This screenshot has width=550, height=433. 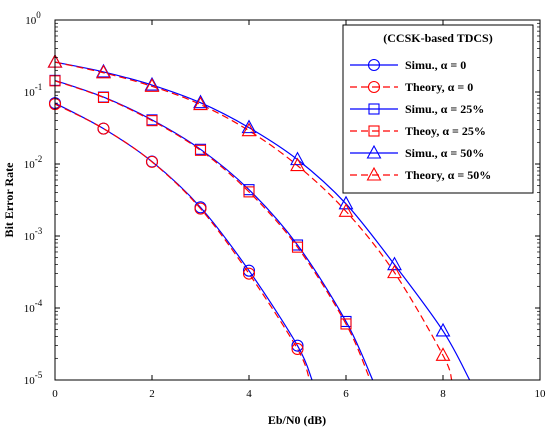 I want to click on y-tick-label: 10⁰, so click(x=33, y=18).